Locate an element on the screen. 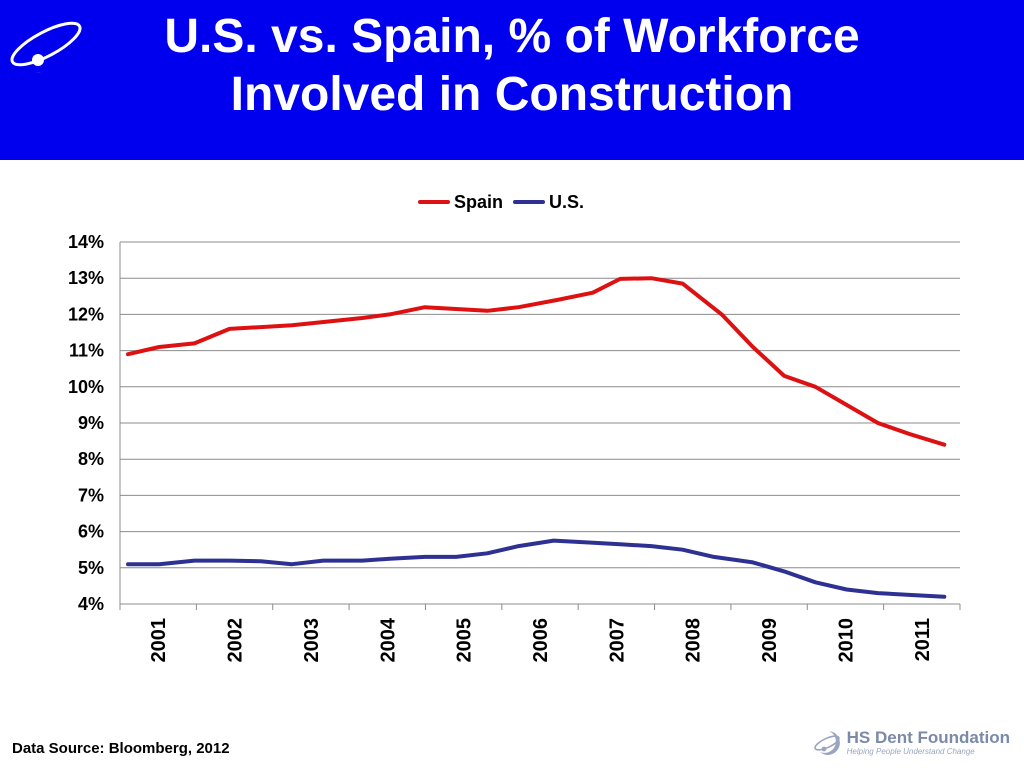 The height and width of the screenshot is (768, 1024). legend-item-us: U.S. is located at coordinates (548, 202).